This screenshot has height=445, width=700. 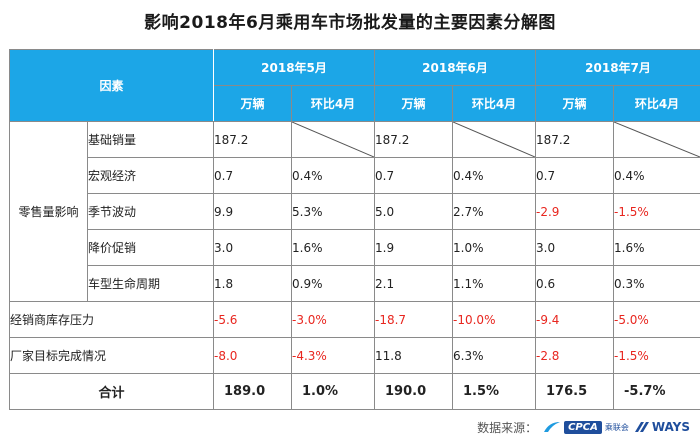 What do you see at coordinates (656, 319) in the screenshot?
I see `value-cell: -5.0%` at bounding box center [656, 319].